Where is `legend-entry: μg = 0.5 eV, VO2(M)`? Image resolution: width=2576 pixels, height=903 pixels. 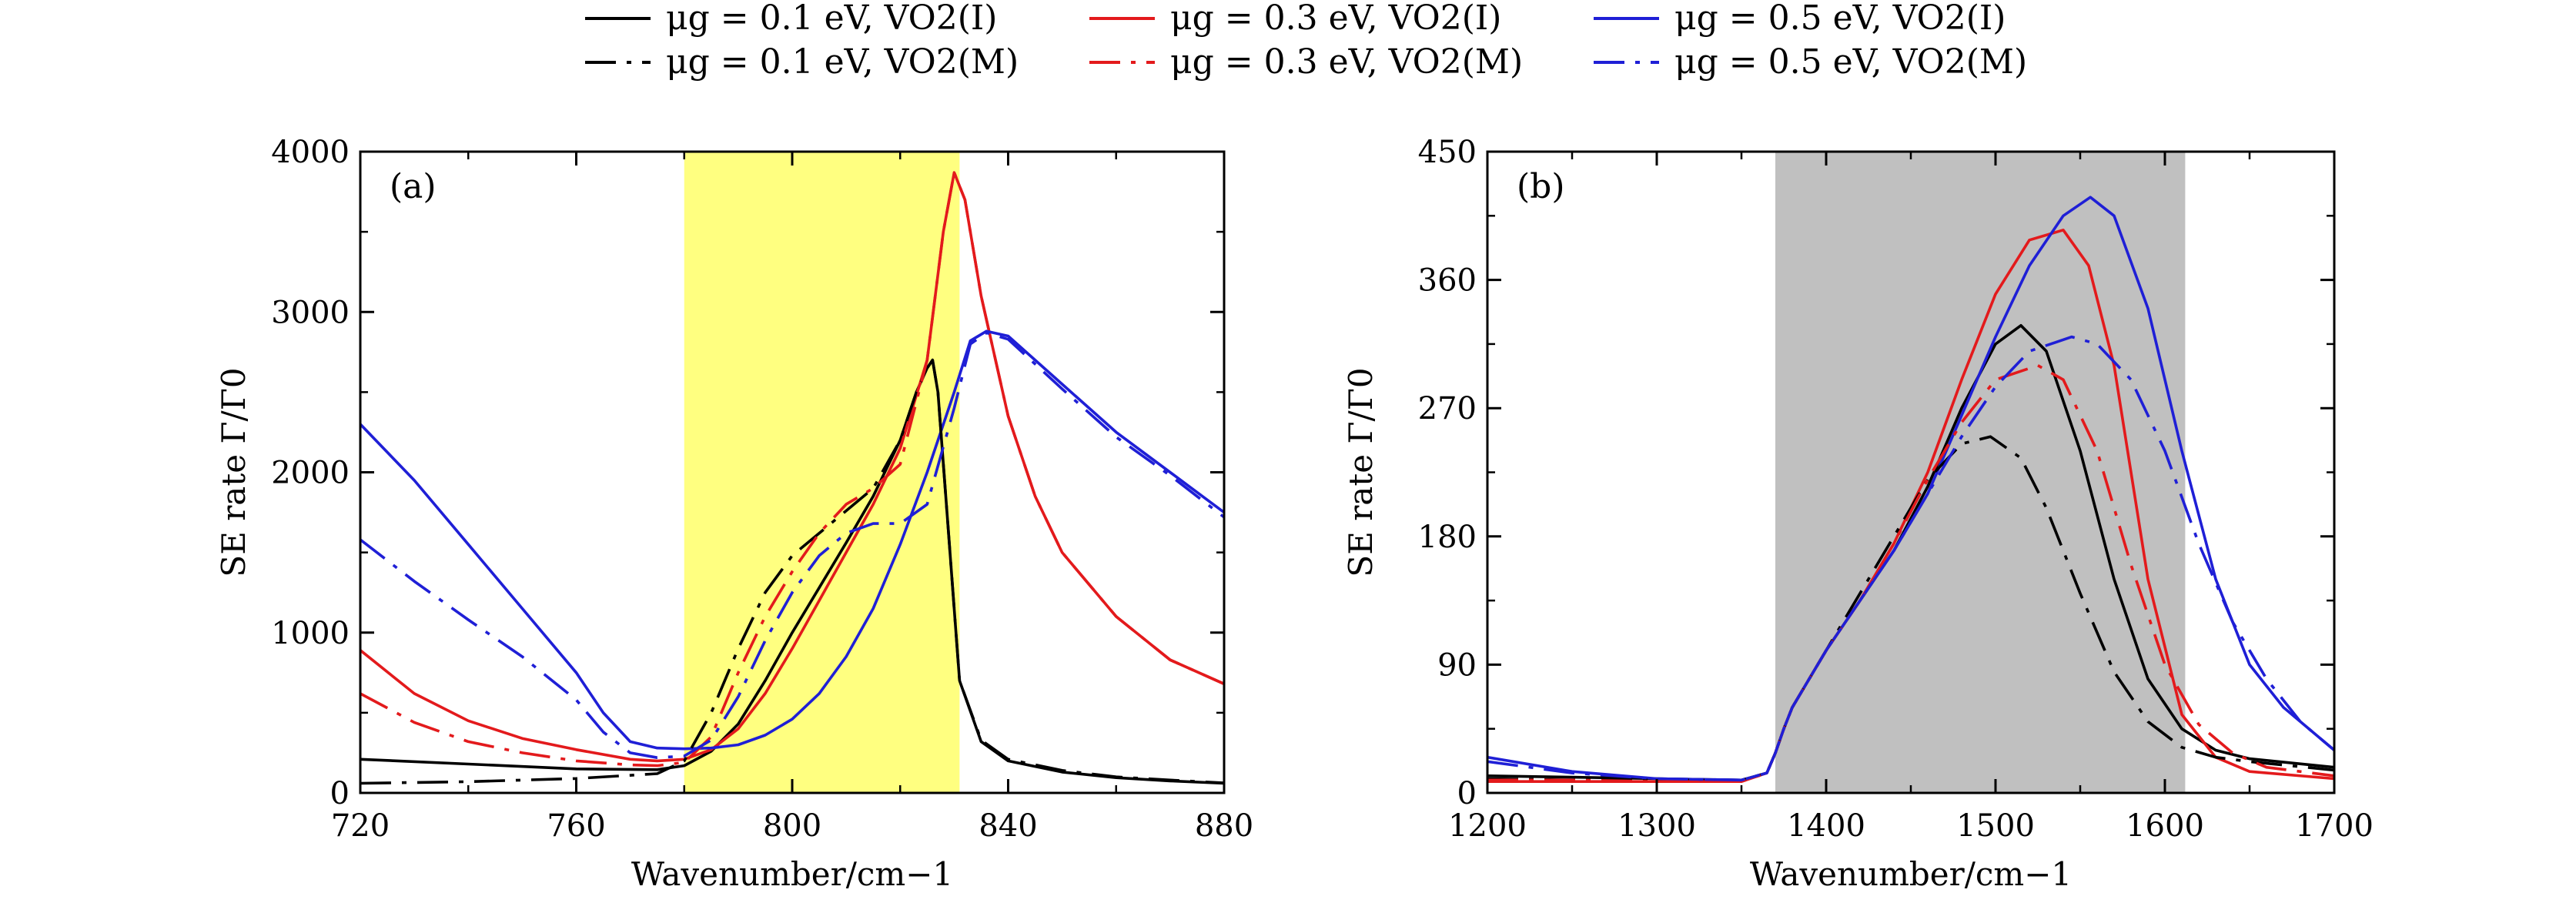 legend-entry: μg = 0.5 eV, VO2(M) is located at coordinates (1811, 62).